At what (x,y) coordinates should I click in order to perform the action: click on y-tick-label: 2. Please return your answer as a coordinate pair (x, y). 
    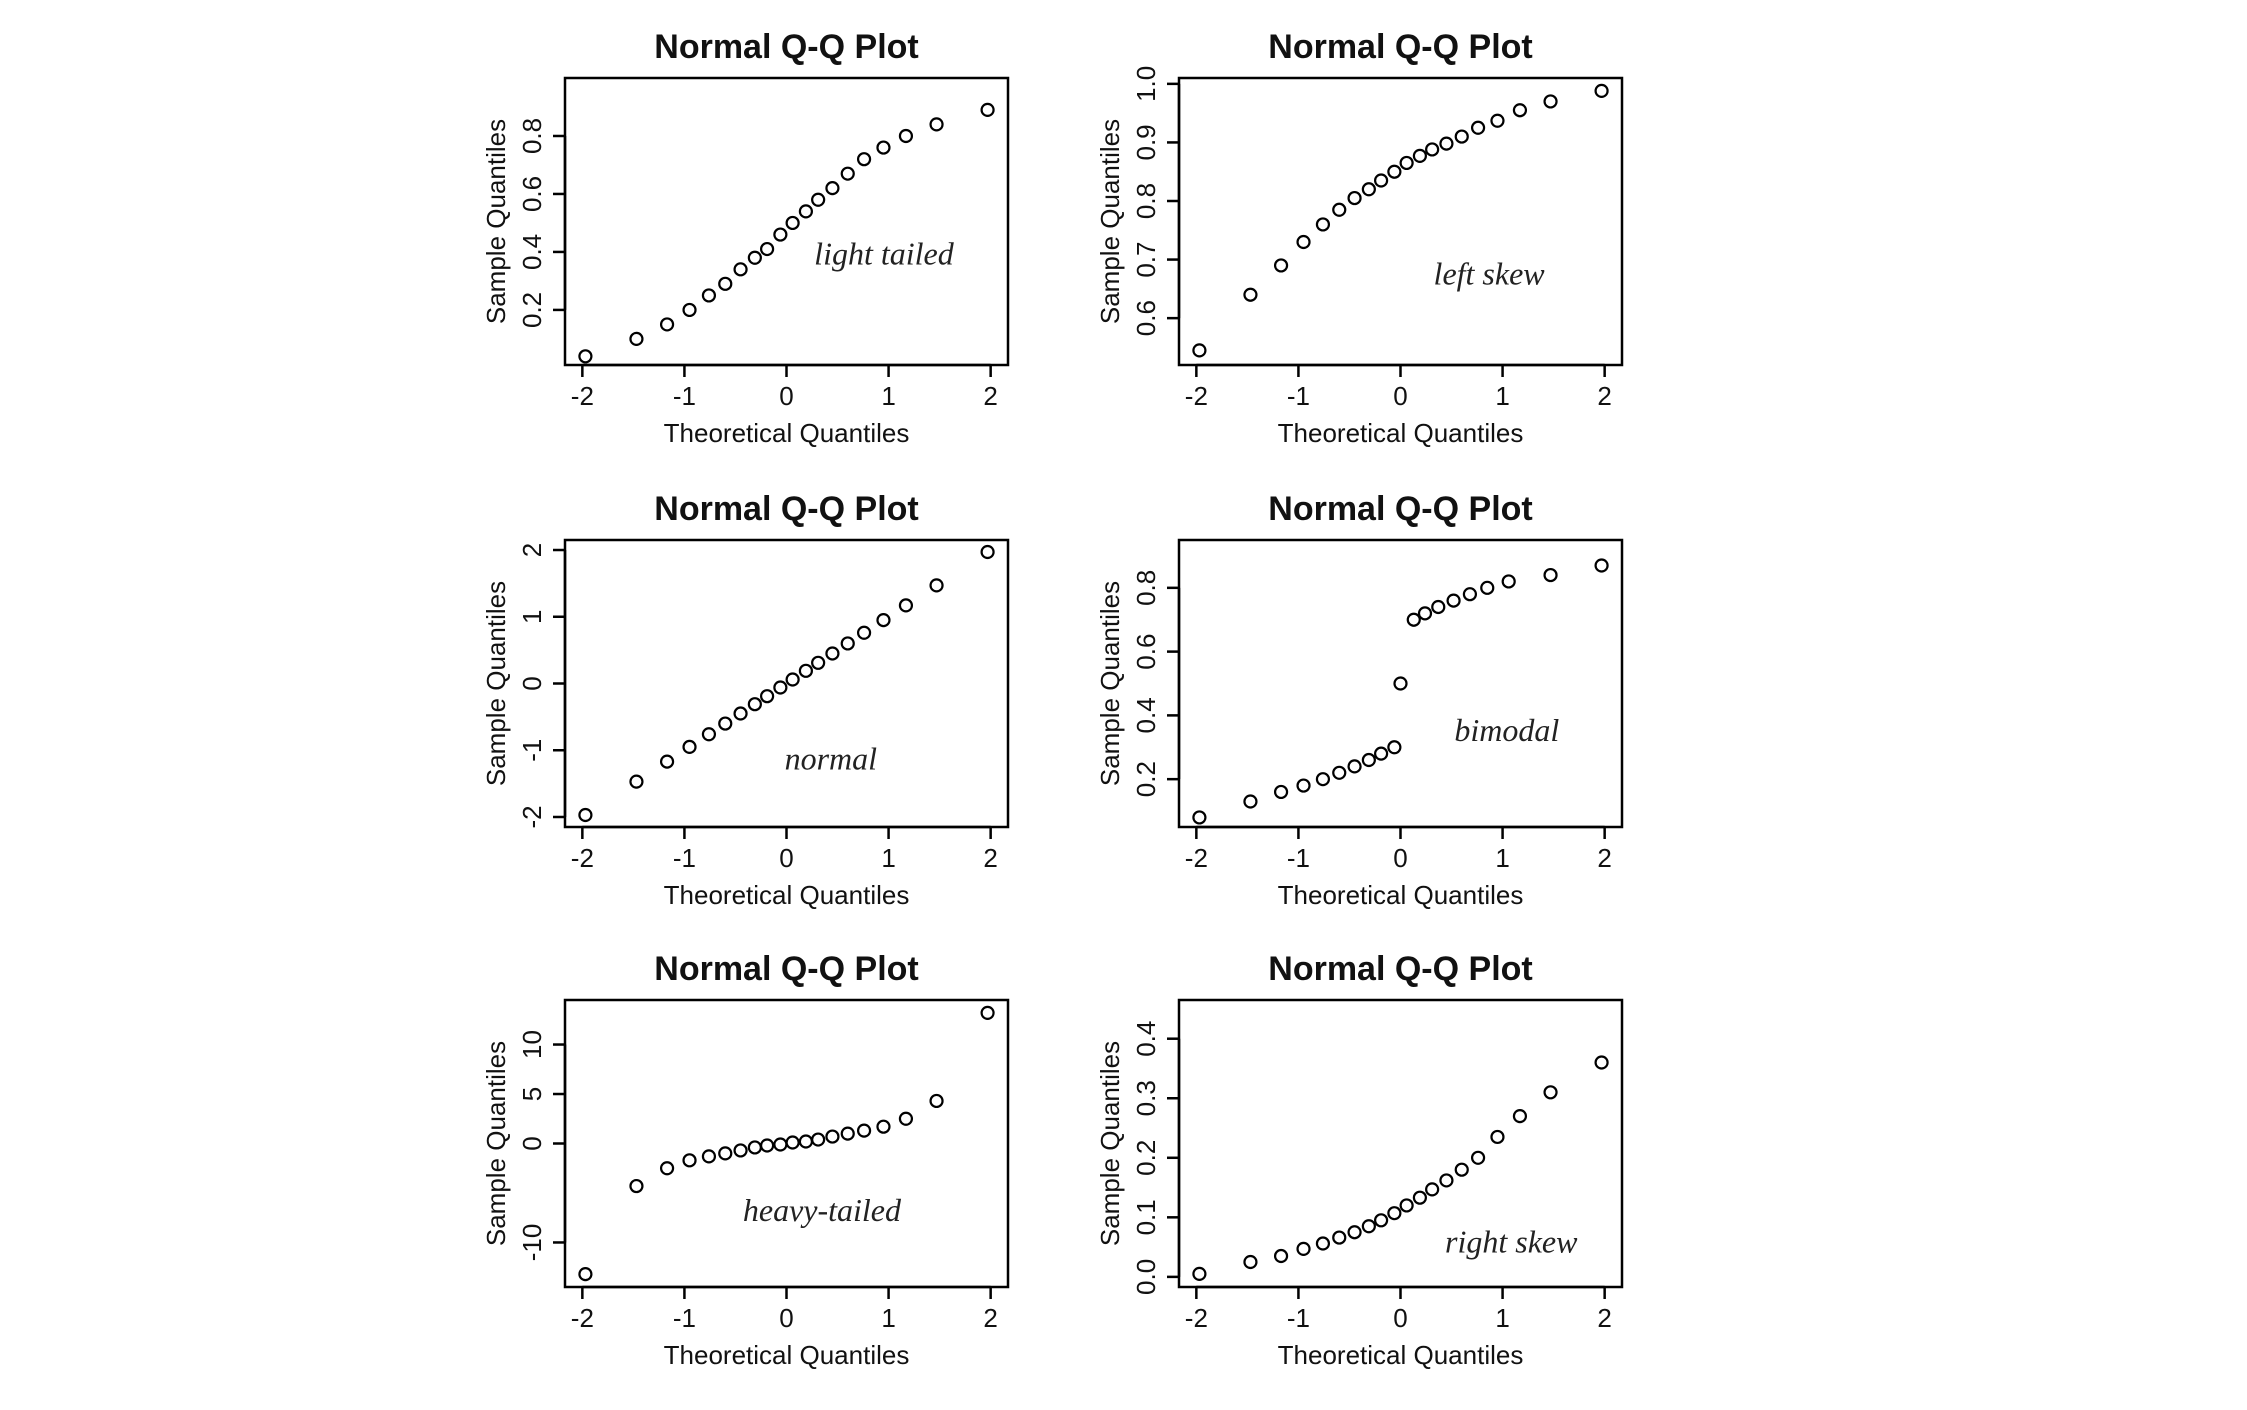
    Looking at the image, I should click on (532, 550).